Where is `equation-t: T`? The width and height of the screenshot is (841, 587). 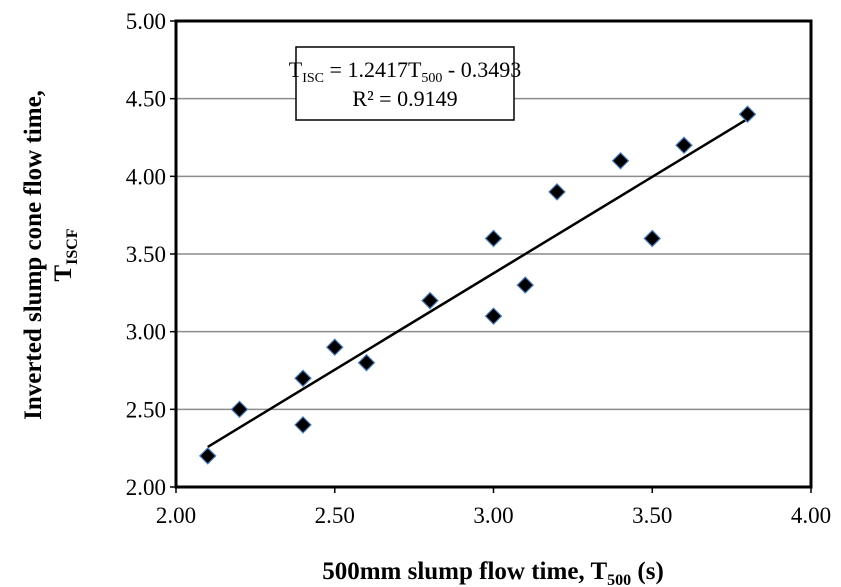 equation-t: T is located at coordinates (296, 69).